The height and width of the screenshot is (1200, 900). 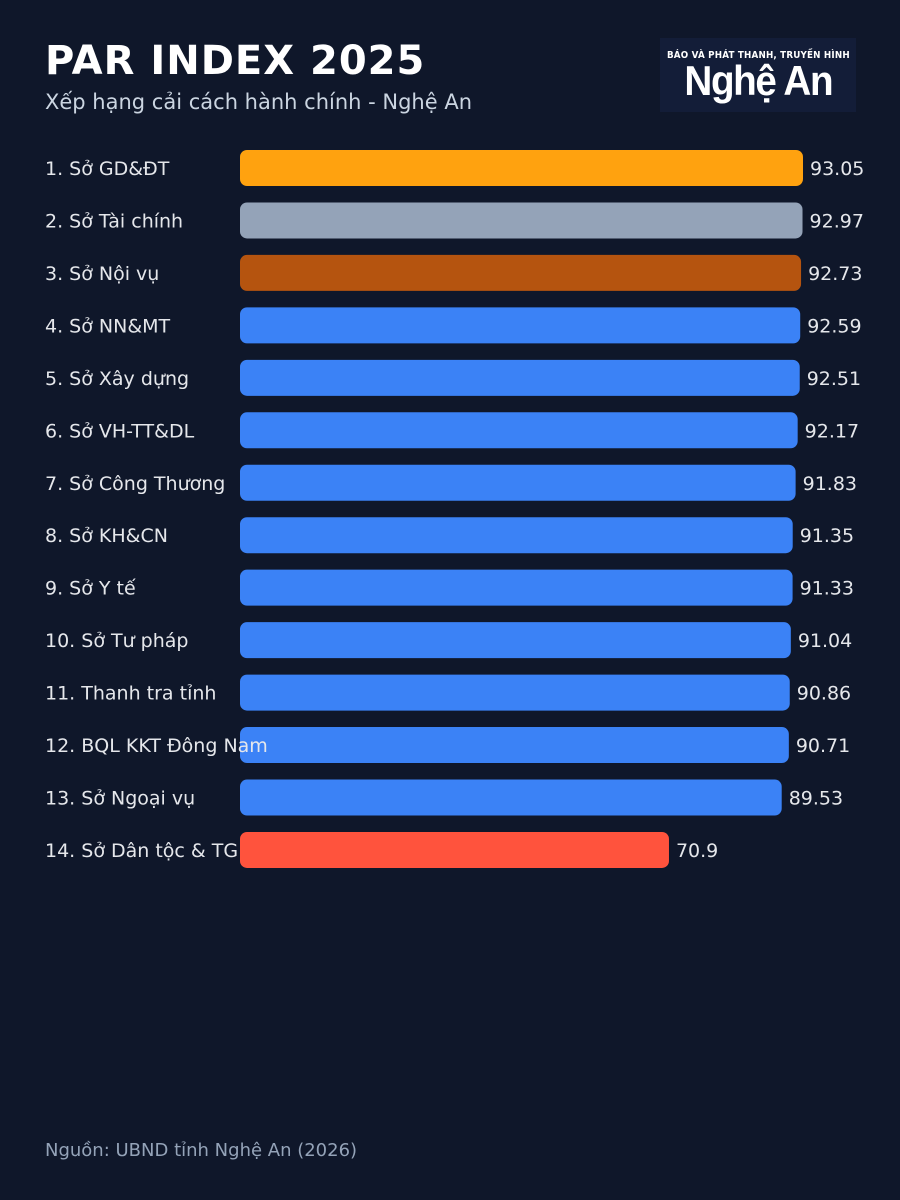 What do you see at coordinates (816, 799) in the screenshot?
I see `value-label-13: 89.53` at bounding box center [816, 799].